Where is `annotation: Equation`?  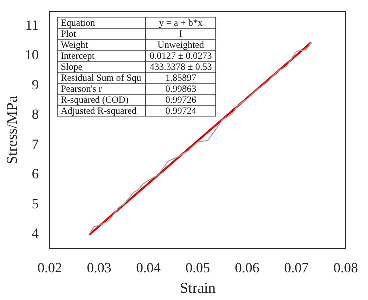
annotation: Equation is located at coordinates (78, 23).